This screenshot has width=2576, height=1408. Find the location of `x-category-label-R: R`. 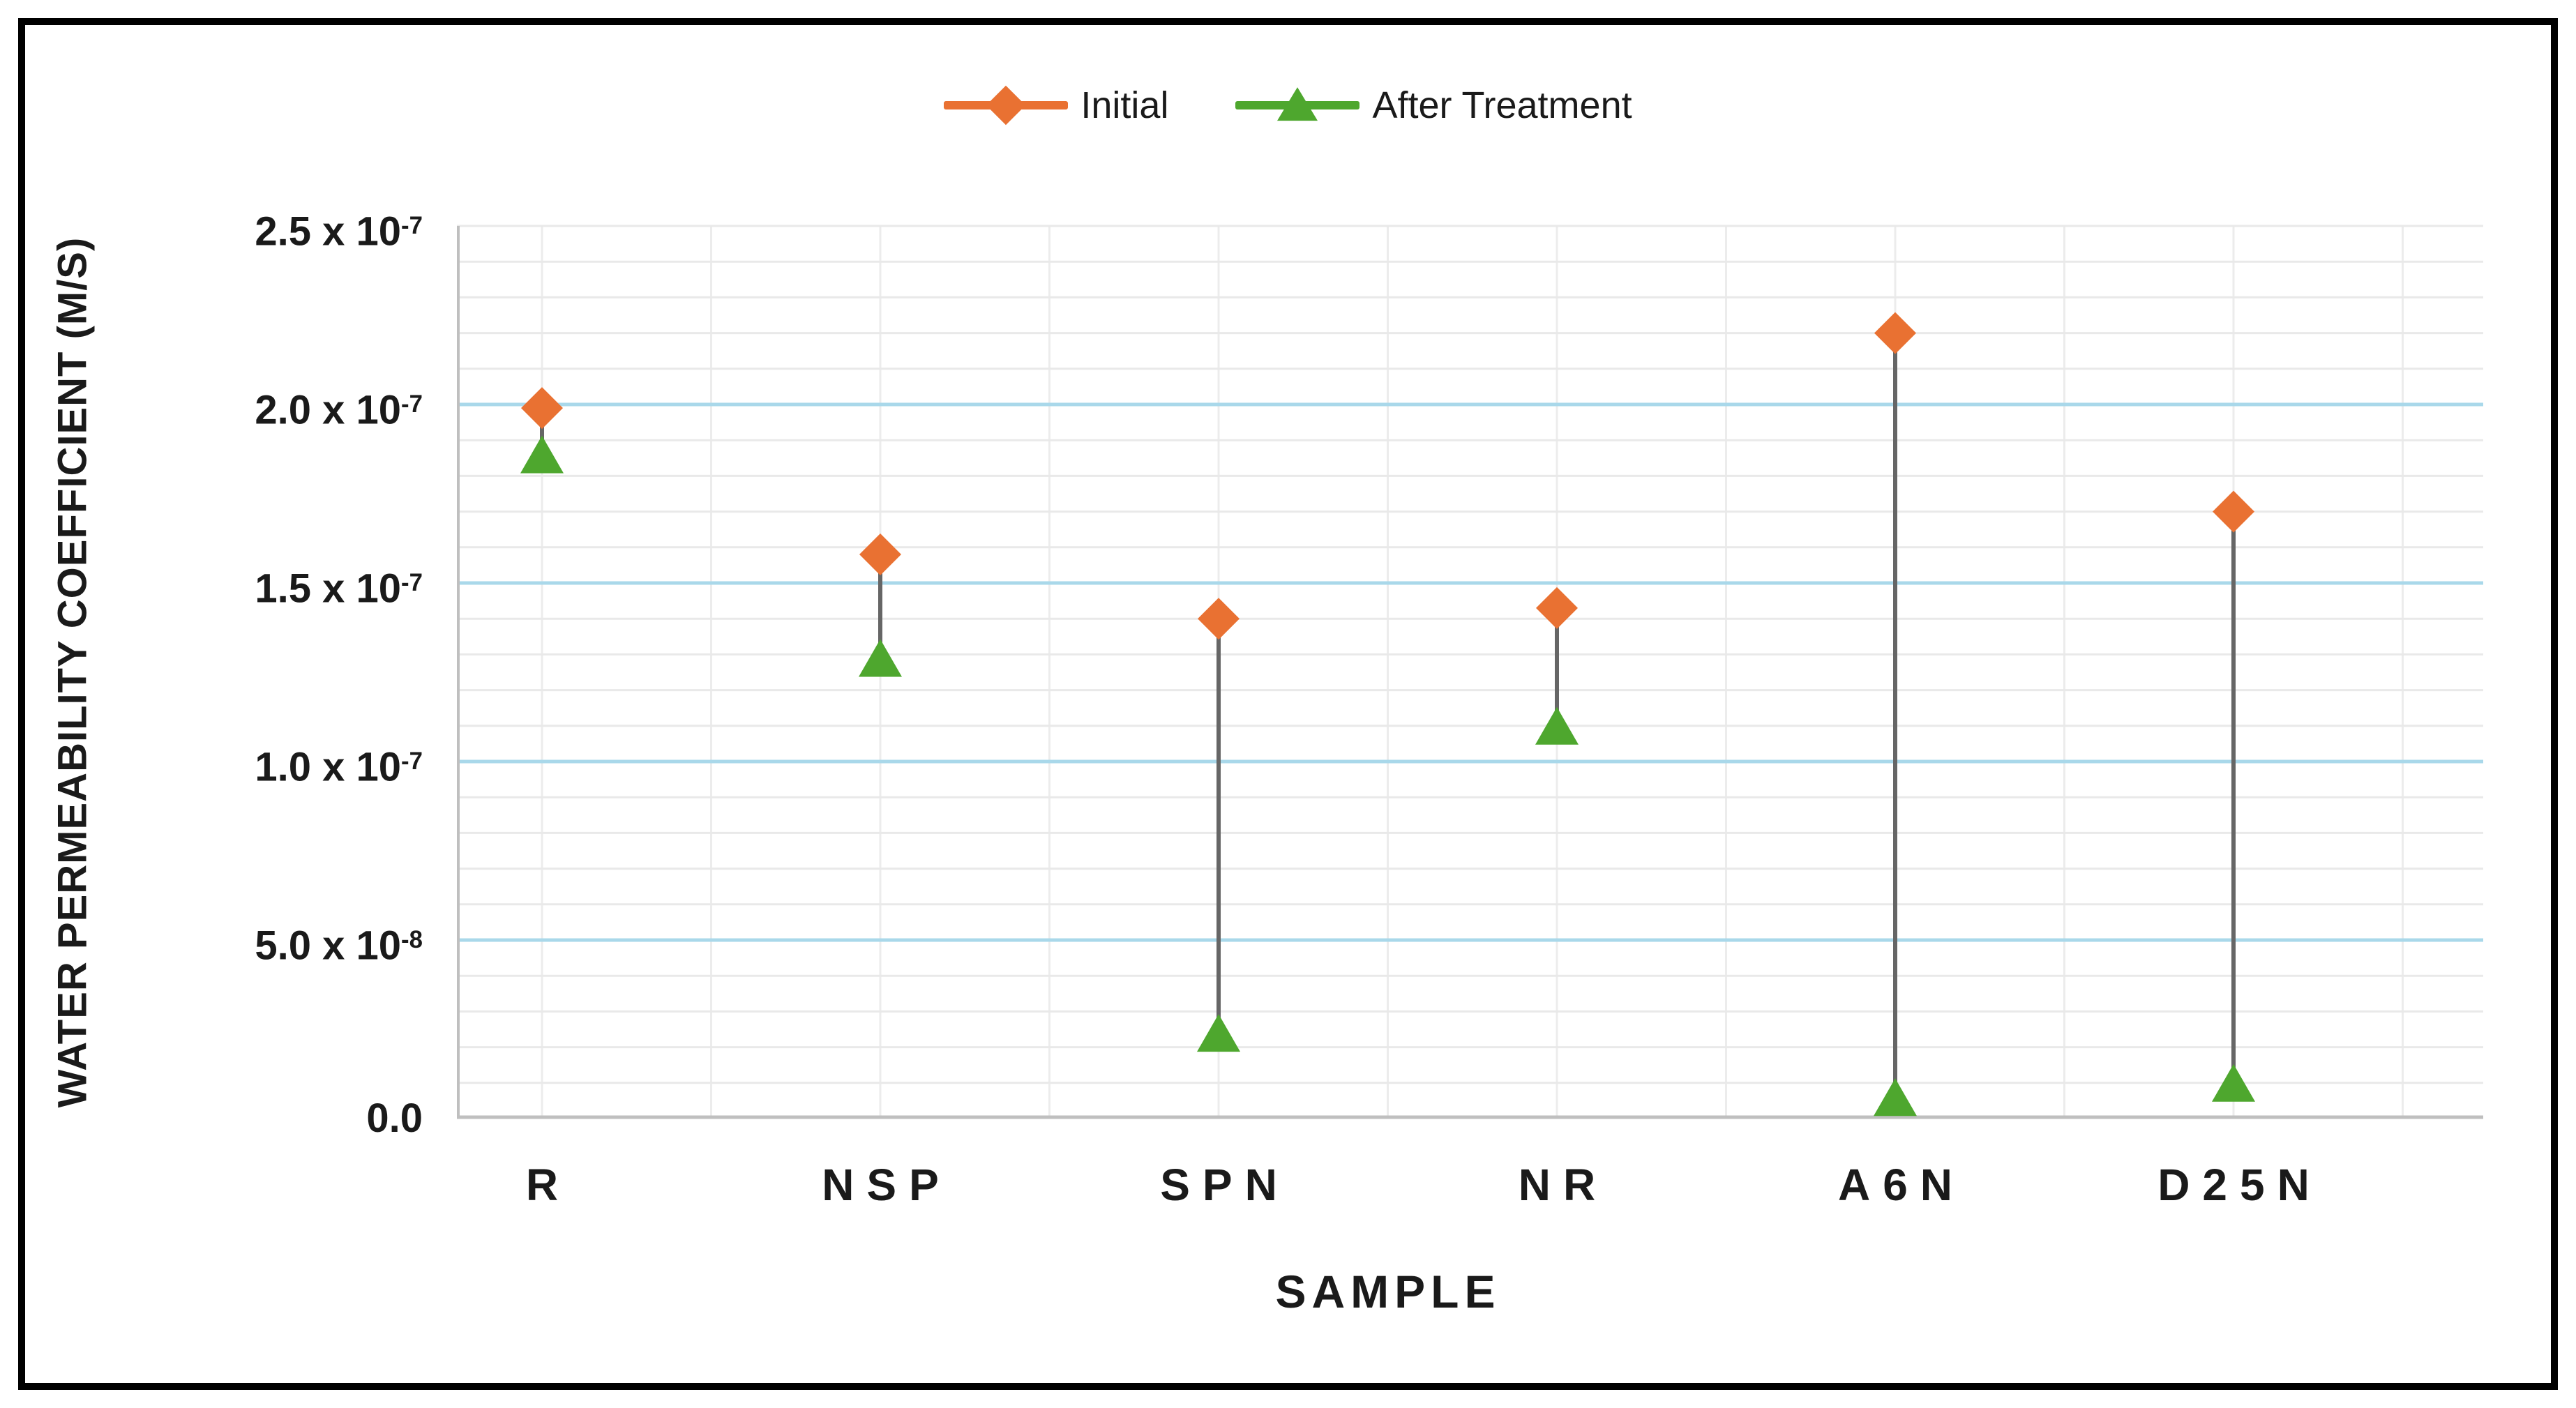

x-category-label-R: R is located at coordinates (548, 1185).